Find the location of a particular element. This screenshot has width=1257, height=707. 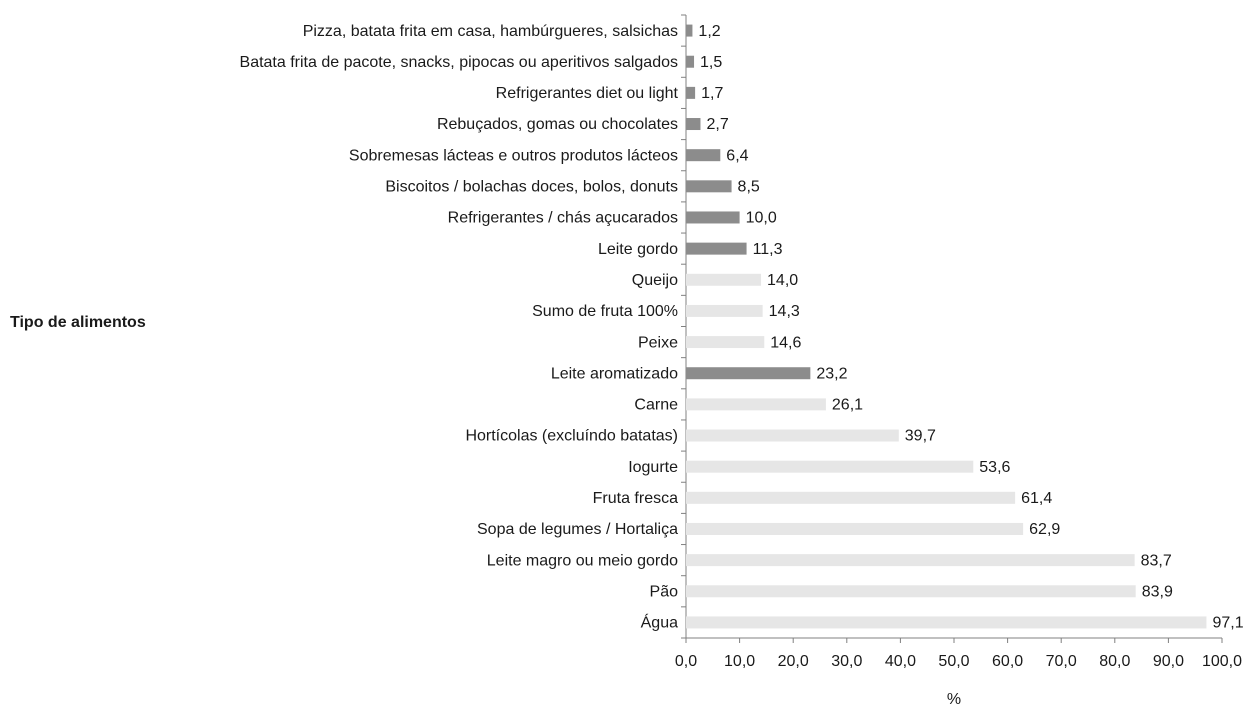

value-label: 1,5 is located at coordinates (711, 62).